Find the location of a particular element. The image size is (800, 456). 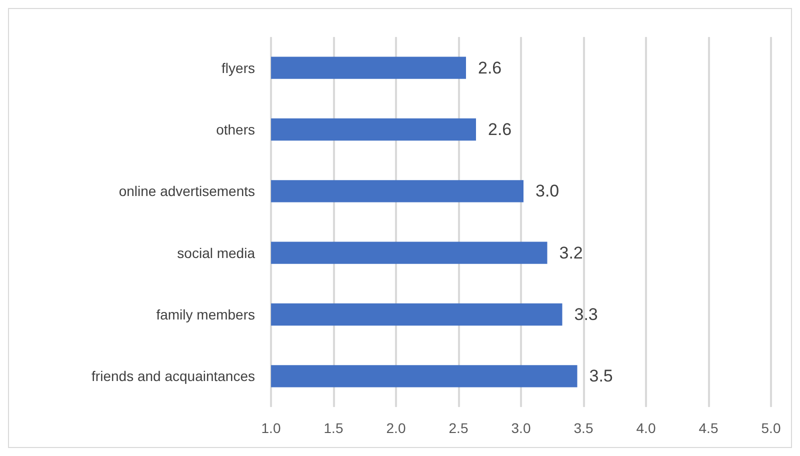

x-tick-label: 3.0 is located at coordinates (521, 428).